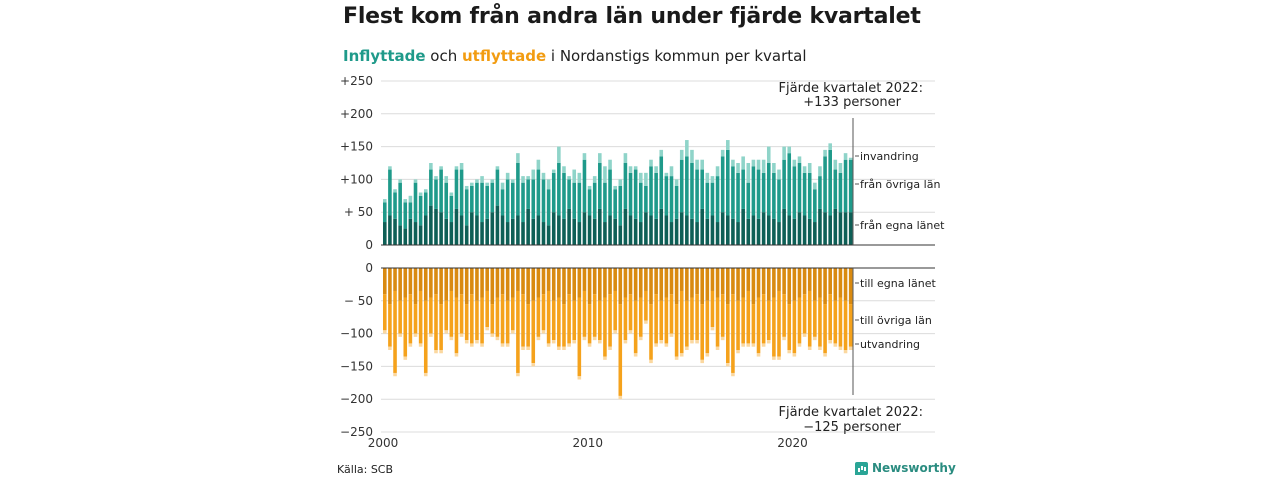  What do you see at coordinates (356, 114) in the screenshot?
I see `ytick-label-top: +200` at bounding box center [356, 114].